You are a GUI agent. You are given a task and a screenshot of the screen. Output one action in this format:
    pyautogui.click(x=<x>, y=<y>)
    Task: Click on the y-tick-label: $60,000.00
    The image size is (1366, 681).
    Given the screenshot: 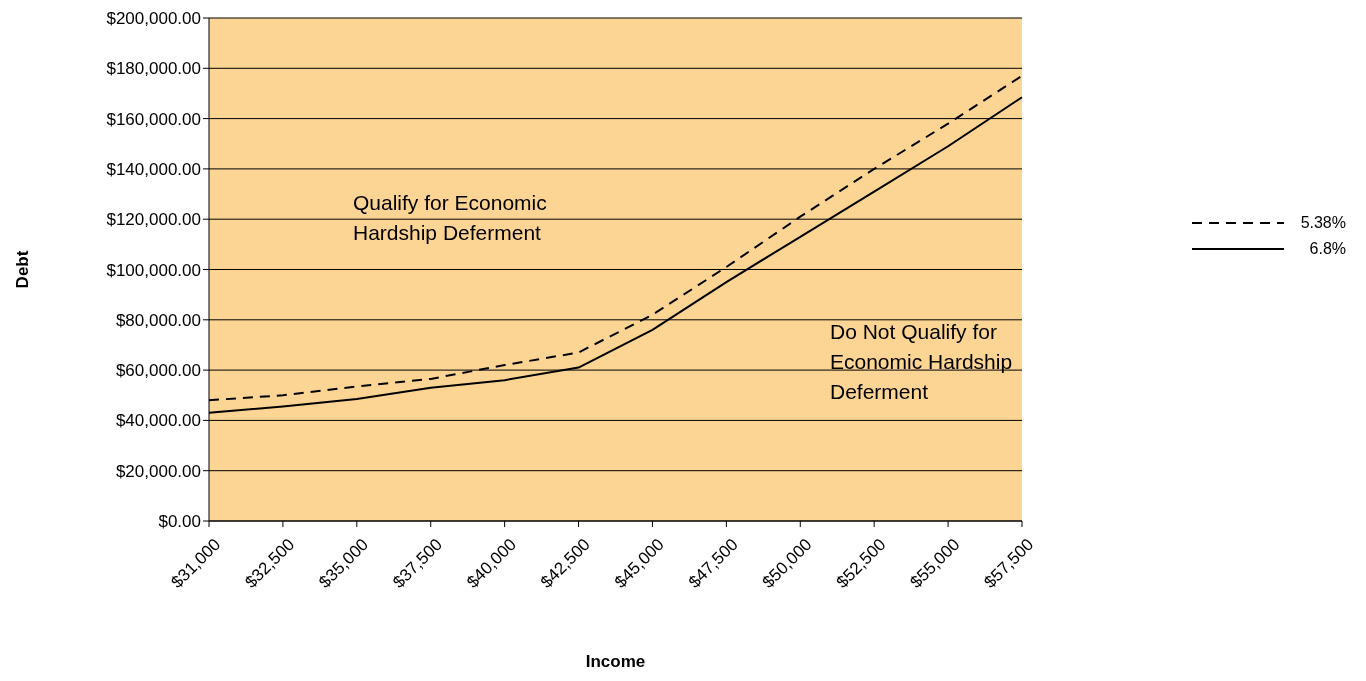 What is the action you would take?
    pyautogui.click(x=158, y=371)
    